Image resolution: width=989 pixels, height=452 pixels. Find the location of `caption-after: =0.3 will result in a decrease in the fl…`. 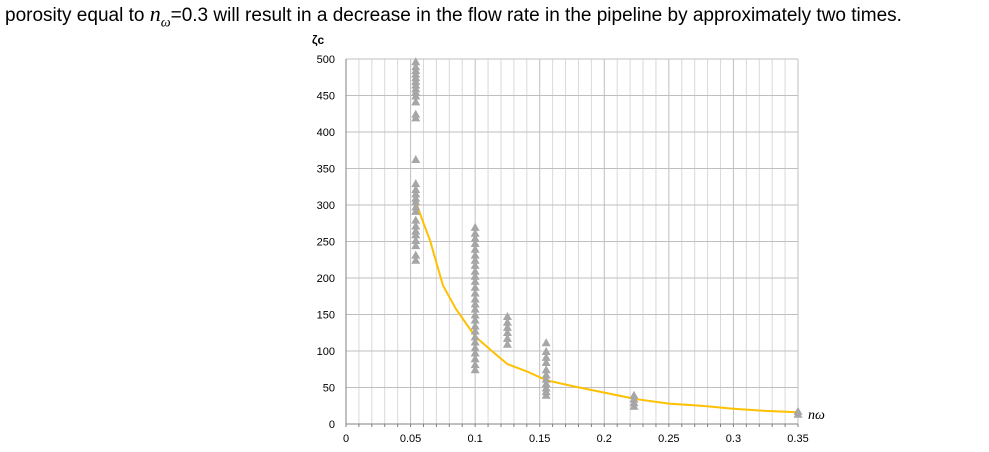

caption-after: =0.3 will result in a decrease in the fl… is located at coordinates (536, 15).